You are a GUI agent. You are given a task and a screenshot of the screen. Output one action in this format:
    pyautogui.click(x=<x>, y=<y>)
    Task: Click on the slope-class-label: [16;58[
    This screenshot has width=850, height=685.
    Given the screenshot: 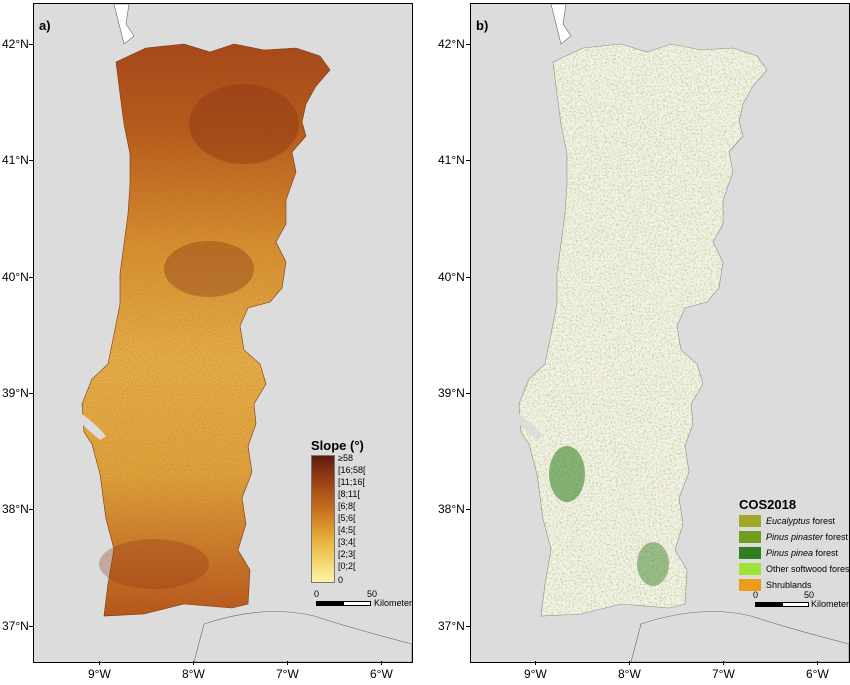 What is the action you would take?
    pyautogui.click(x=352, y=470)
    